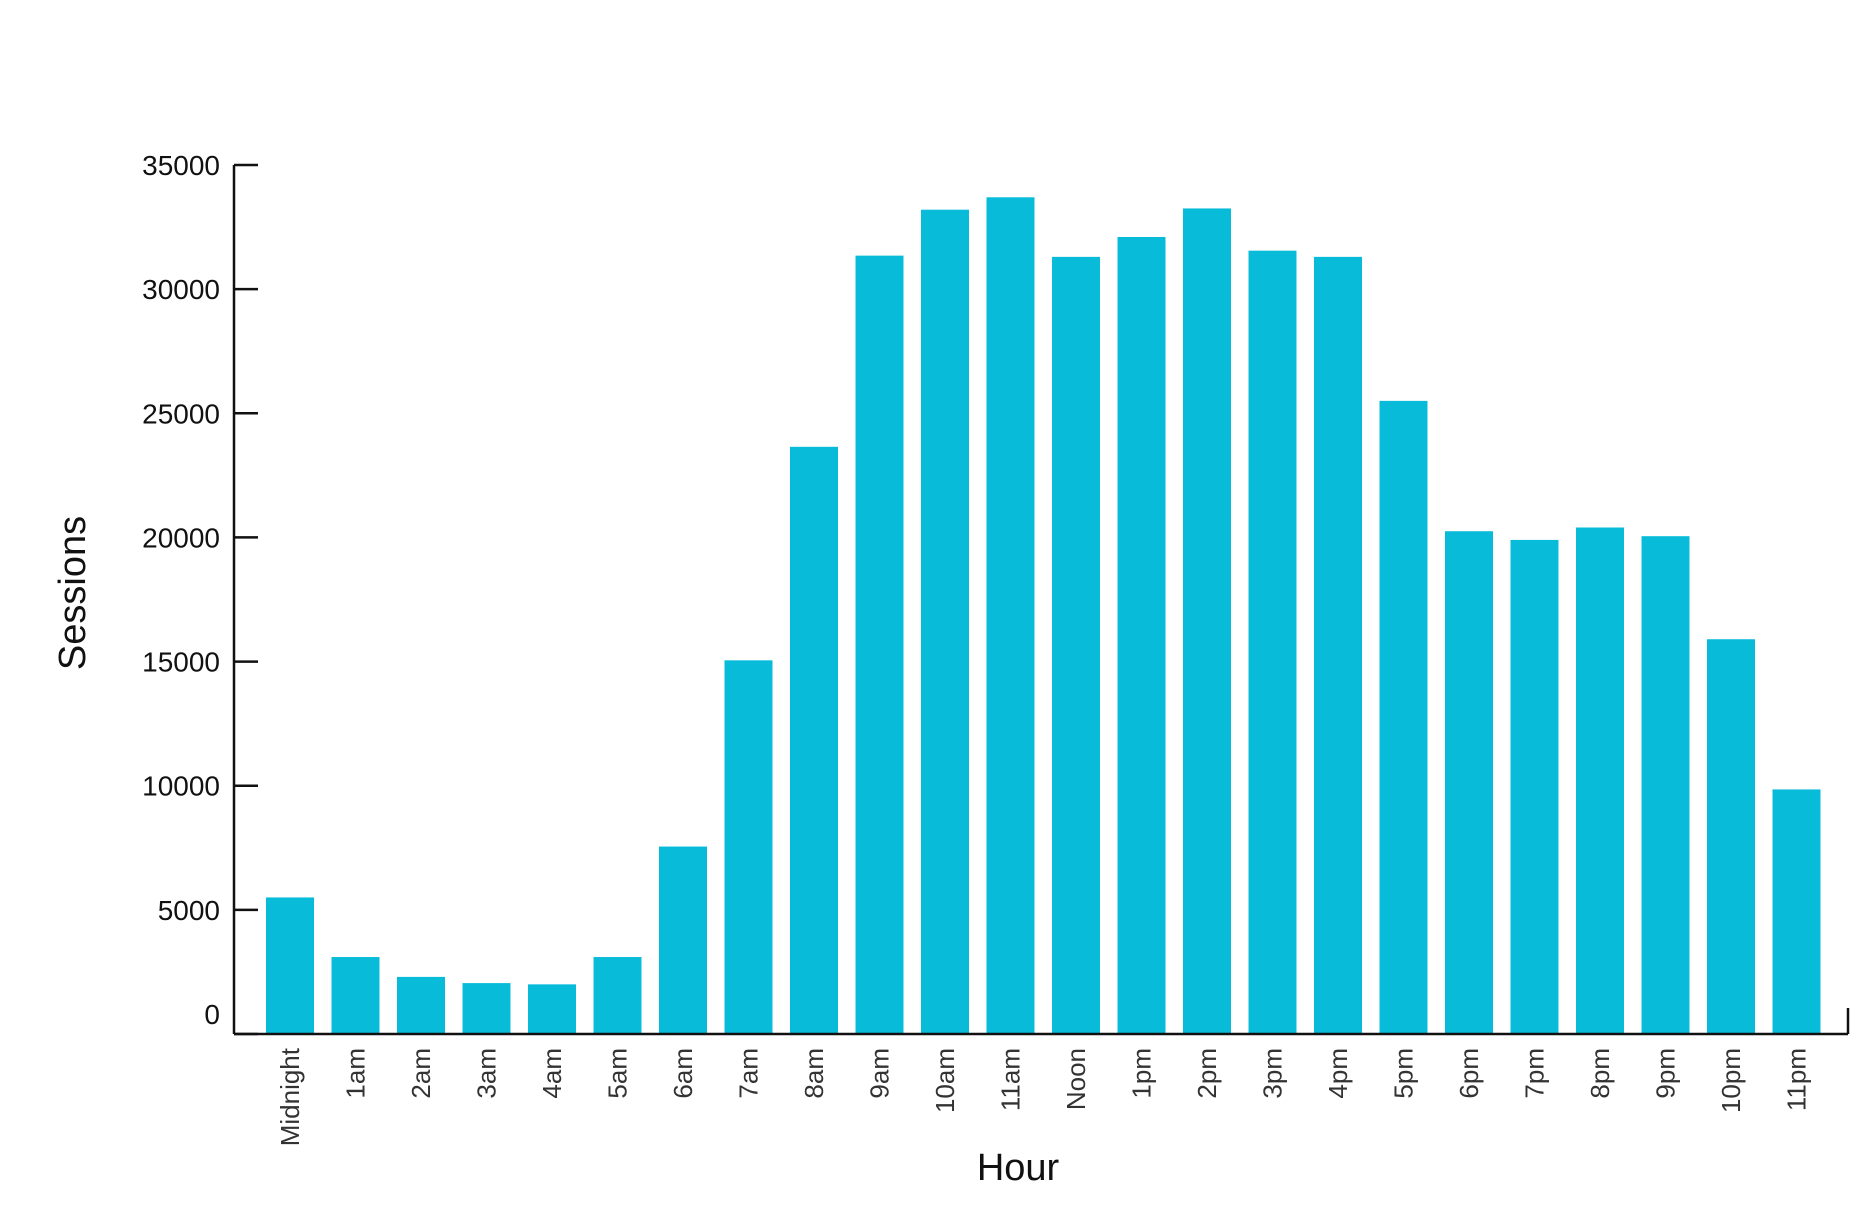 This screenshot has height=1210, width=1872. Describe the element at coordinates (189, 910) in the screenshot. I see `y-tick-label: 5000` at that location.